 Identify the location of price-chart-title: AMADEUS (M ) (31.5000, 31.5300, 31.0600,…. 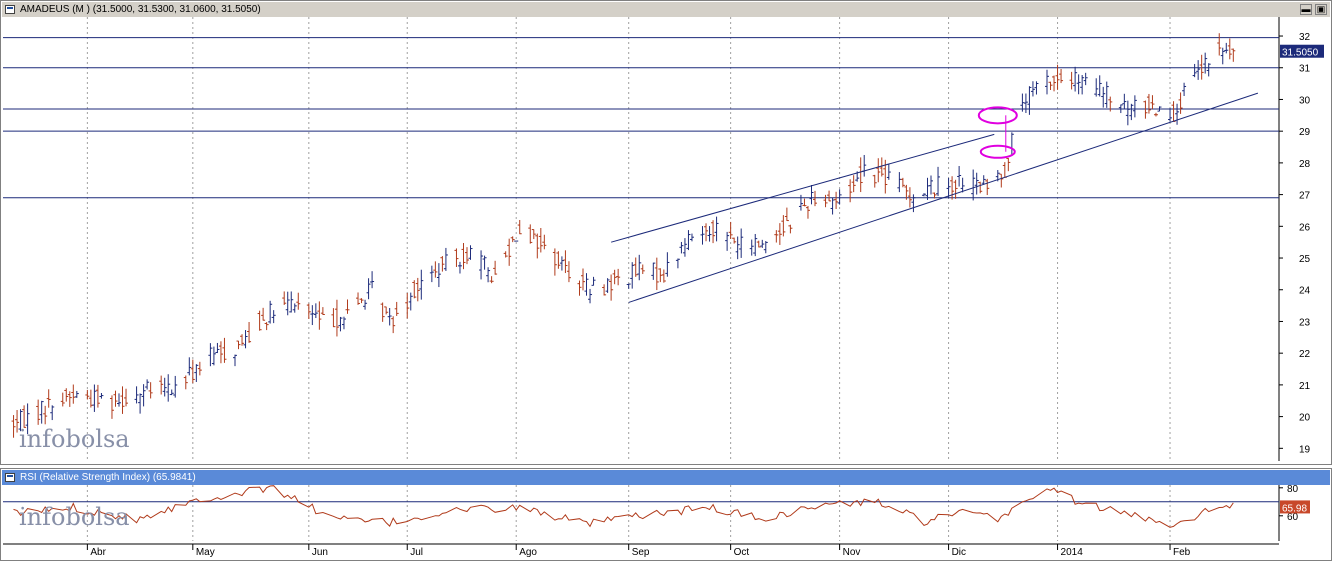
(140, 9).